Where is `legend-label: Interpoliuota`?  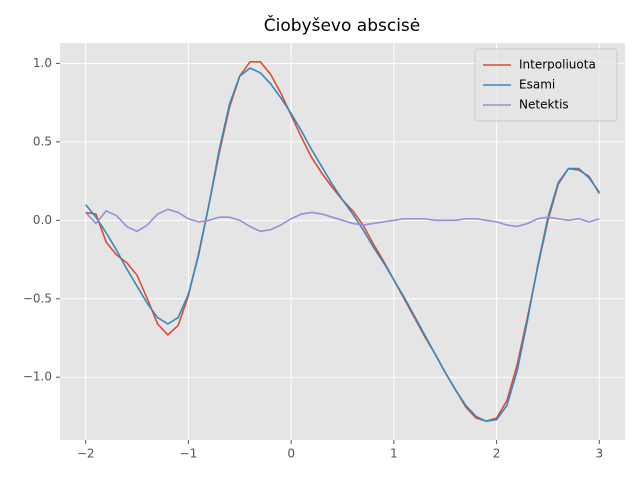
legend-label: Interpoliuota is located at coordinates (557, 65).